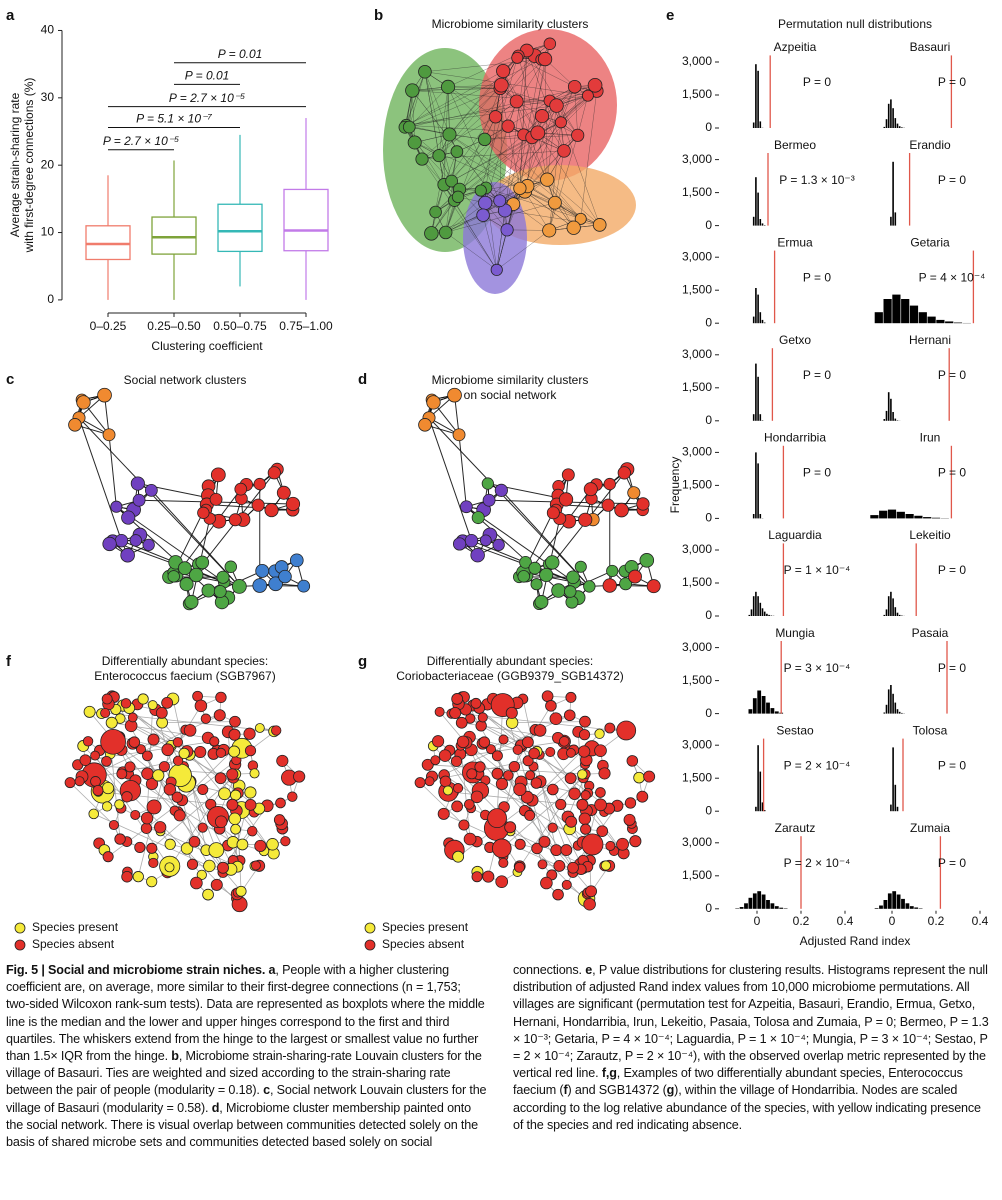 This screenshot has width=1002, height=1200. What do you see at coordinates (795, 828) in the screenshot?
I see `panel-title: Zarautz` at bounding box center [795, 828].